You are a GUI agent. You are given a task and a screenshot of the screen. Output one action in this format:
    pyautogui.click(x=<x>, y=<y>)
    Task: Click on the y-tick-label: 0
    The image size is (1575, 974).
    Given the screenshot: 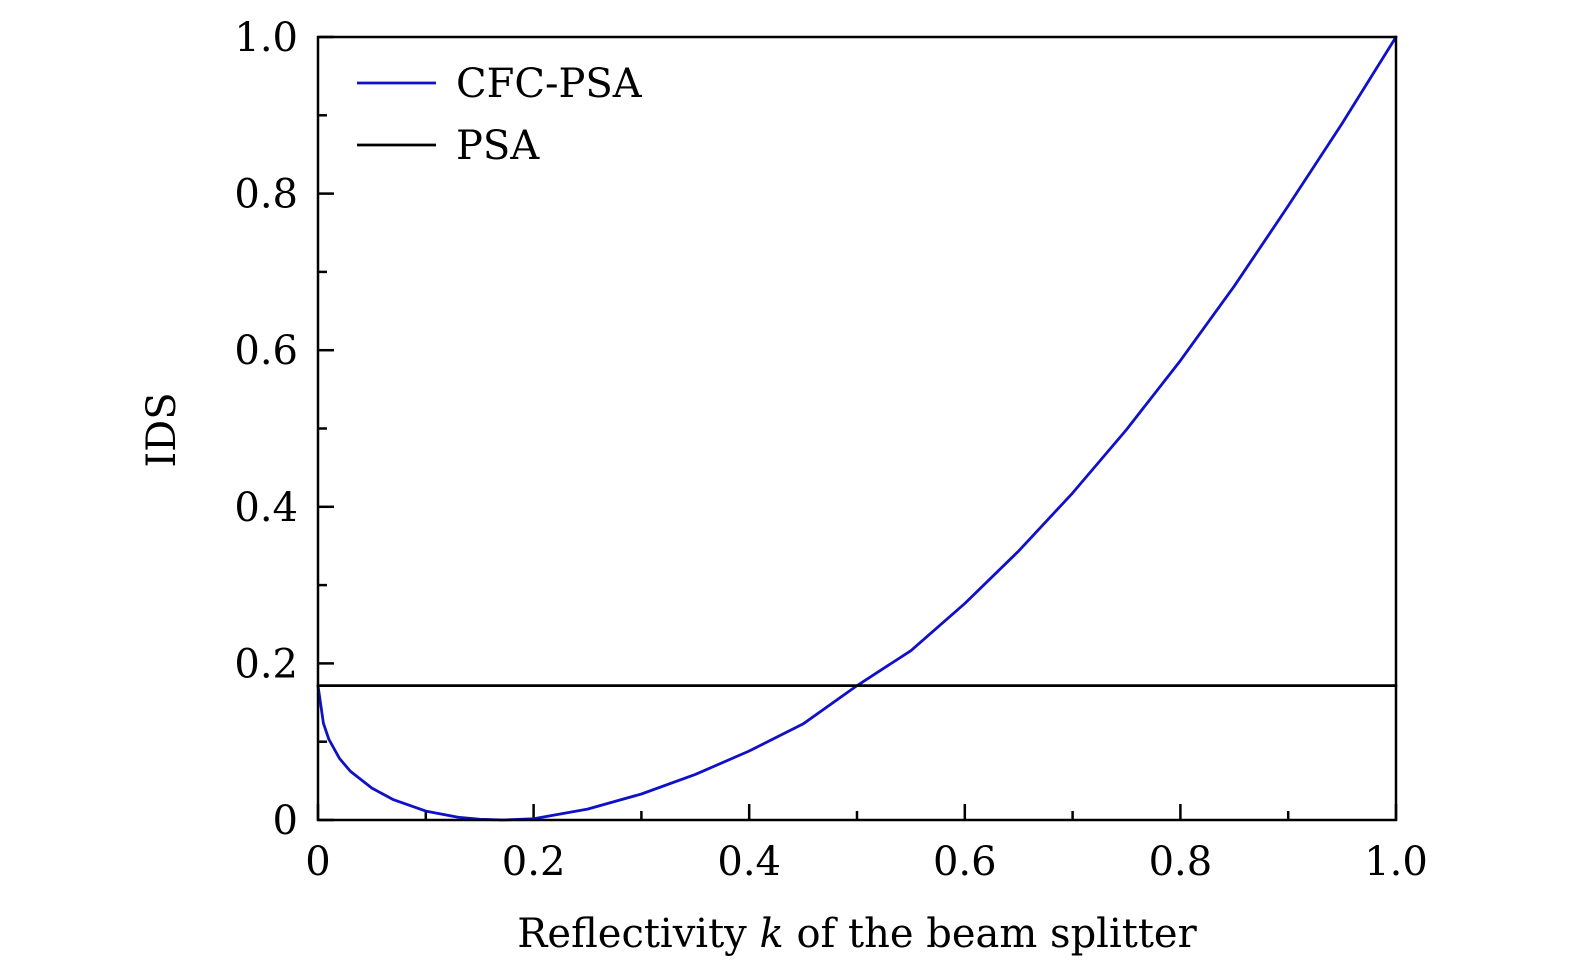 What is the action you would take?
    pyautogui.click(x=285, y=821)
    